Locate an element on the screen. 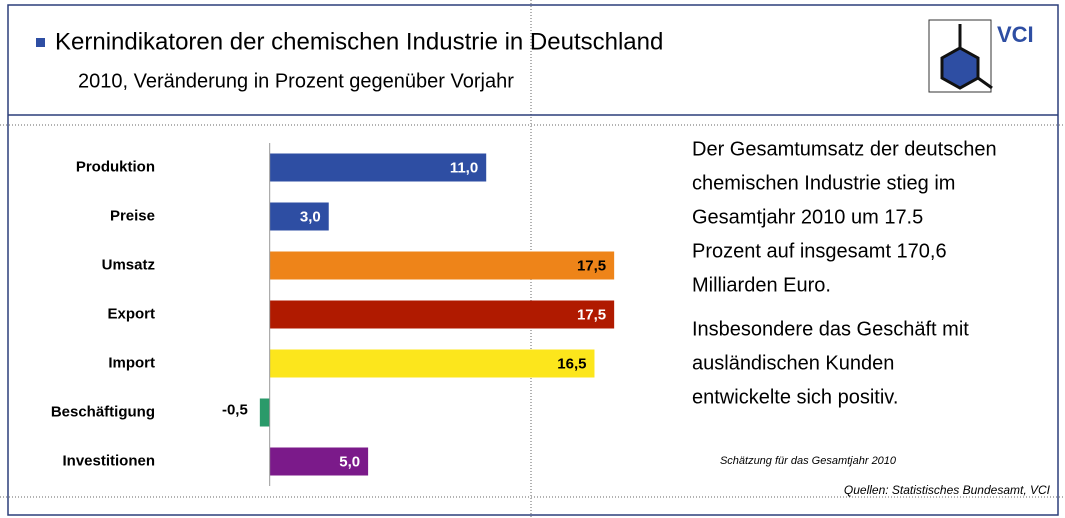 This screenshot has width=1065, height=518. paragraph-line: ausländischen Kunden is located at coordinates (793, 363).